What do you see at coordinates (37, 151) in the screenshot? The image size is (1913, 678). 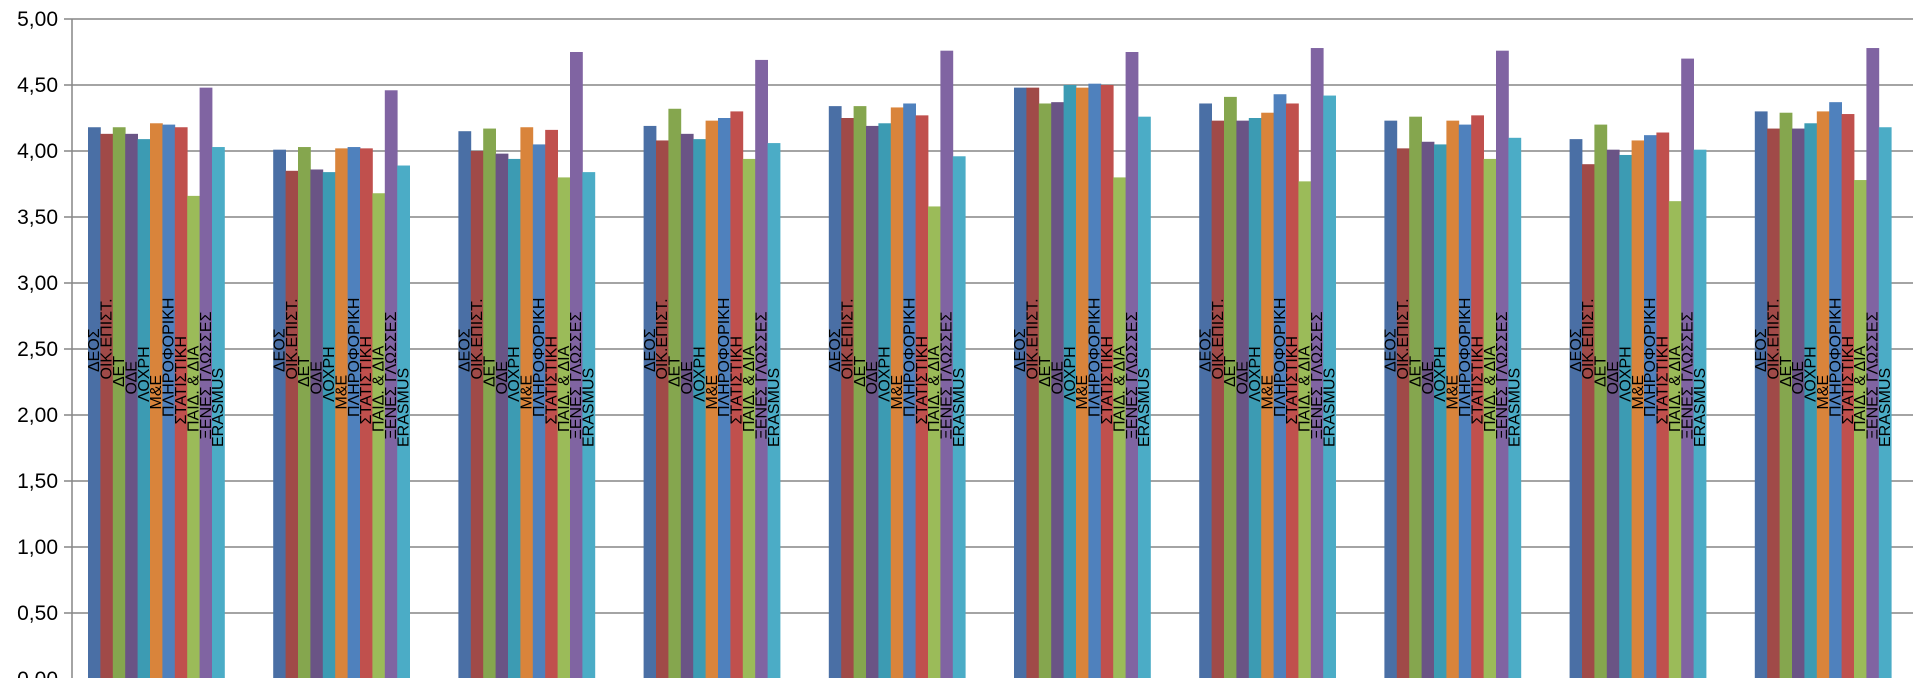 I see `y-tick-label: 4,00` at bounding box center [37, 151].